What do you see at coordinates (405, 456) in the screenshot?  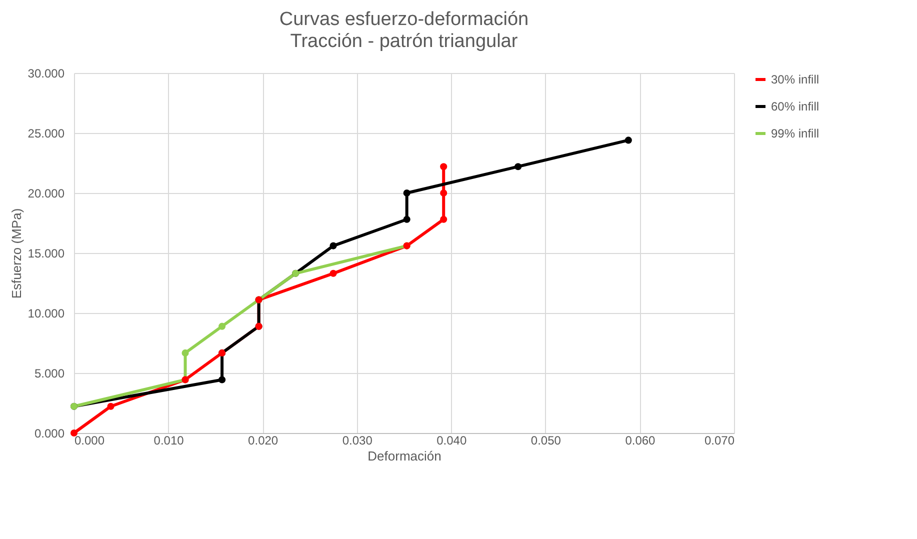 I see `x-axis-title: Deformación` at bounding box center [405, 456].